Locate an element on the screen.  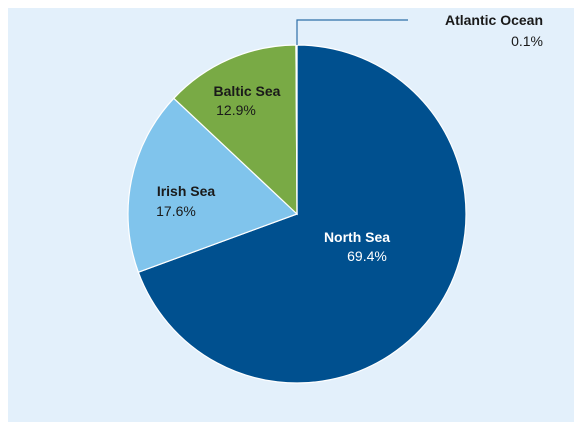
north-sea-label: North Sea is located at coordinates (357, 237).